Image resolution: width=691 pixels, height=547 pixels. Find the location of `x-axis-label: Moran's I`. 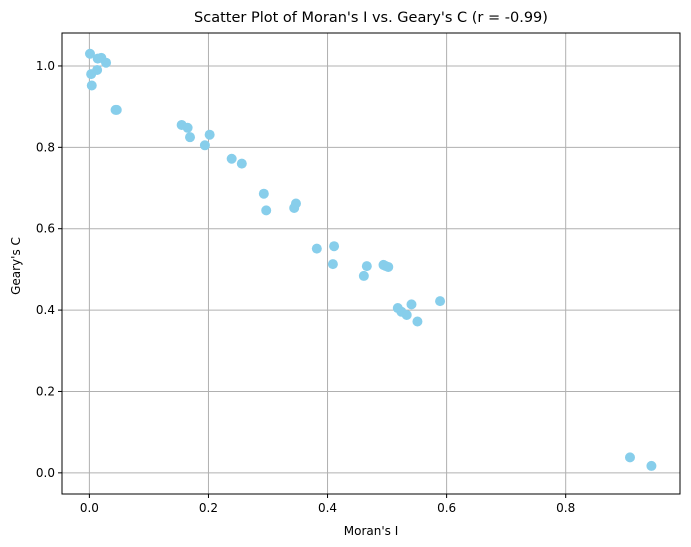

x-axis-label: Moran's I is located at coordinates (371, 531).